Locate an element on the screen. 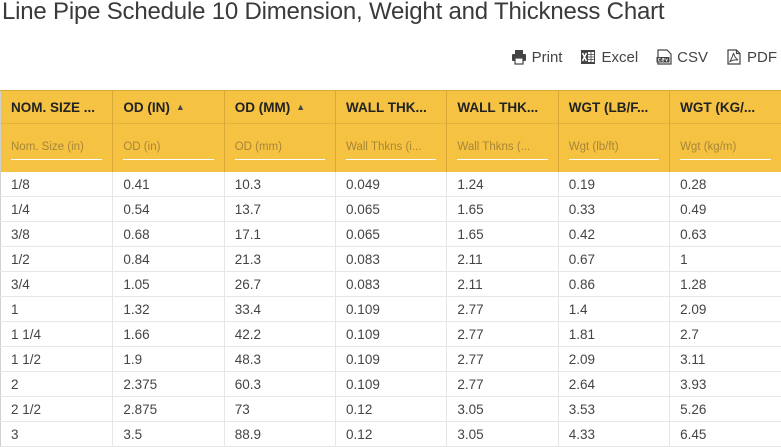 This screenshot has height=447, width=781. filter-input-wall-thk-in is located at coordinates (391, 148).